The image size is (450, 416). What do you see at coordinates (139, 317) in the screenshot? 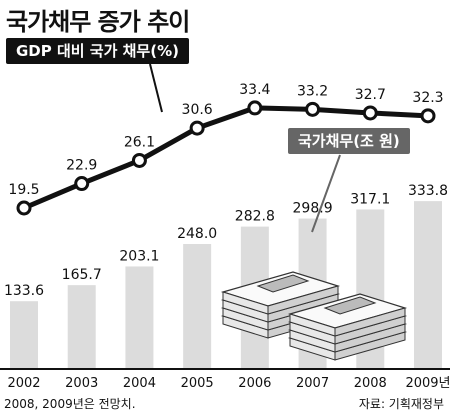
I see `bar-2004` at bounding box center [139, 317].